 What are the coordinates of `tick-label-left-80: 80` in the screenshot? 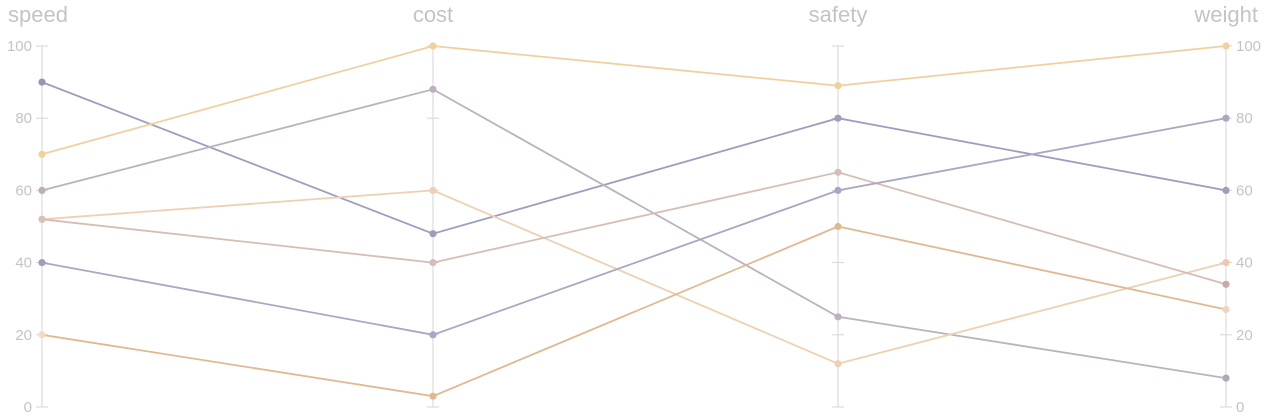 It's located at (23, 118).